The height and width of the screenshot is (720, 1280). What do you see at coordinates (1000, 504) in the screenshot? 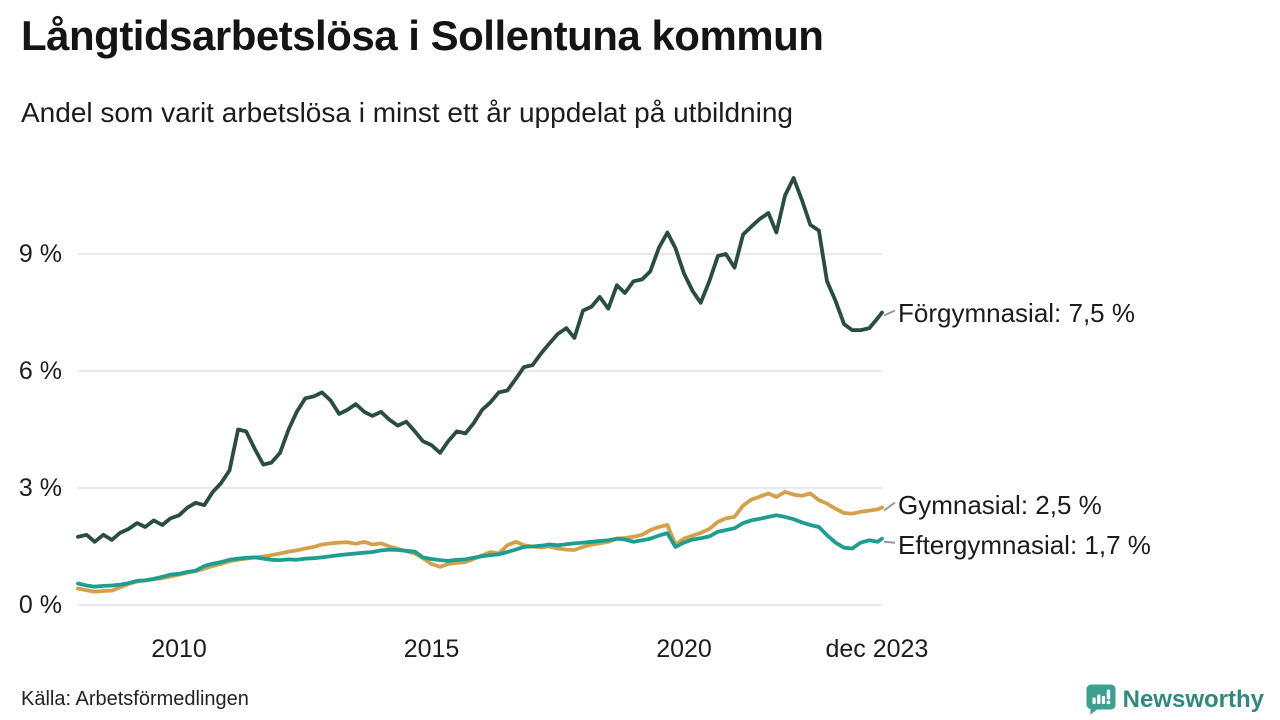
I see `series-end-label-gymnasial: Gymnasial: 2,5 %` at bounding box center [1000, 504].